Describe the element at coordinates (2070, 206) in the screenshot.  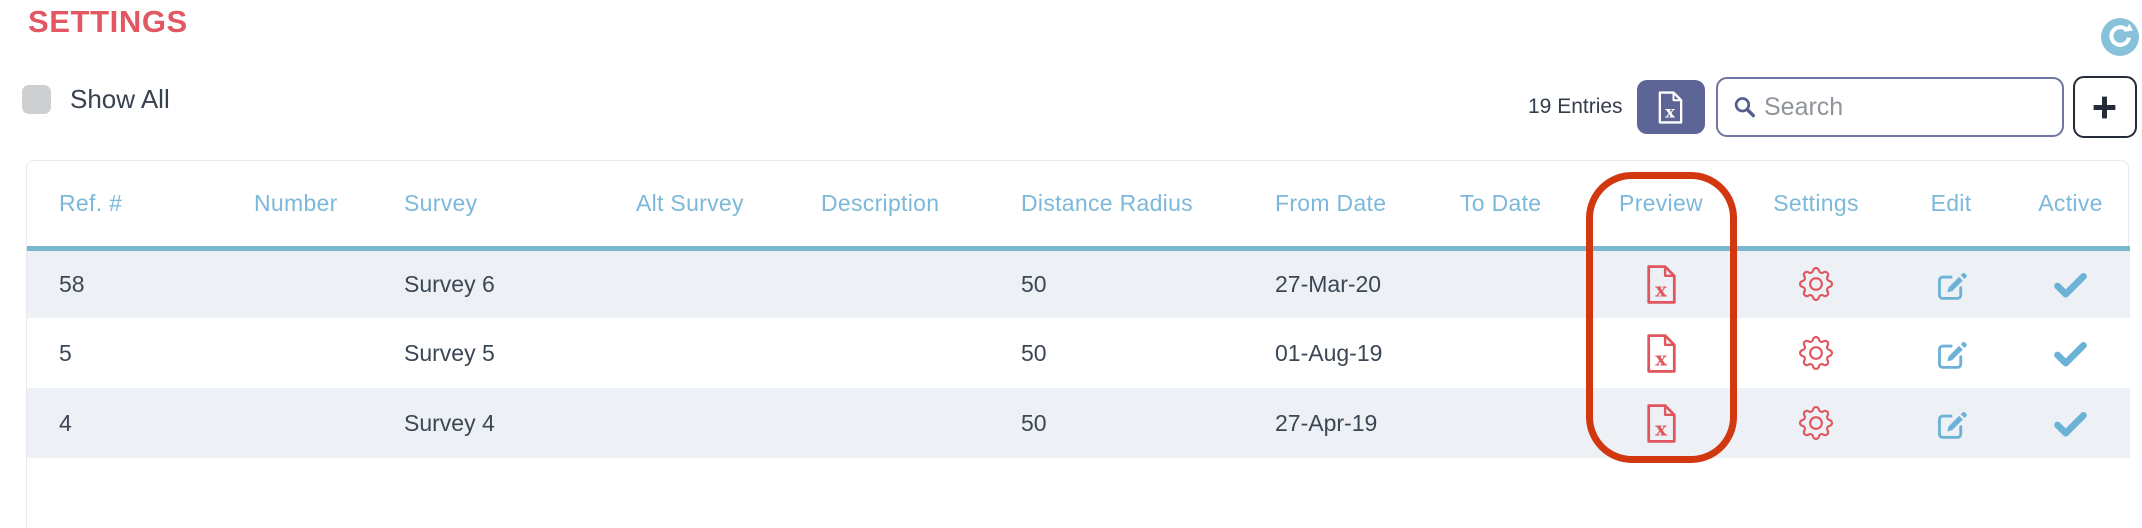
I see `col-header-active: Active` at that location.